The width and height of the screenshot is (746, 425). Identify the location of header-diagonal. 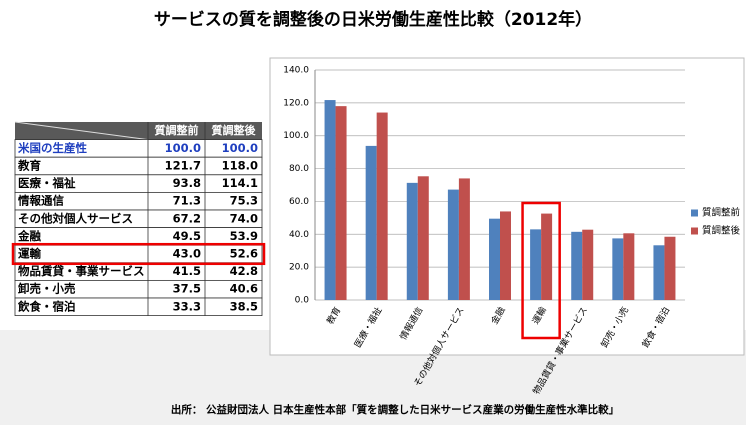
(81, 131).